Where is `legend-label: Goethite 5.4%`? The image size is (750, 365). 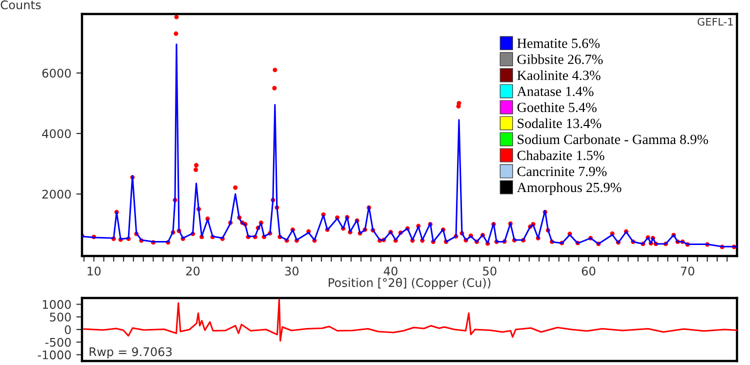
legend-label: Goethite 5.4% is located at coordinates (557, 107).